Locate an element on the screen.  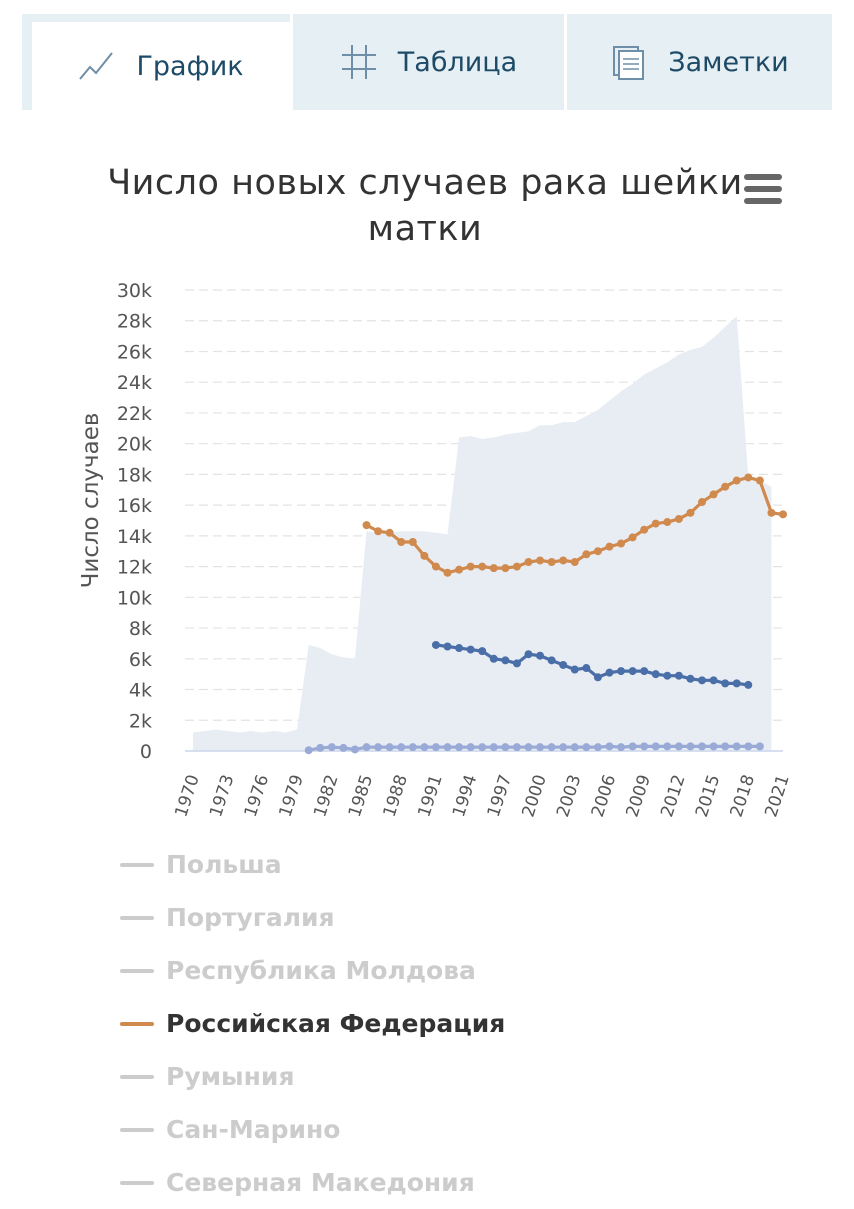
tab-bar: График Таблица Заметки is located at coordinates (427, 62).